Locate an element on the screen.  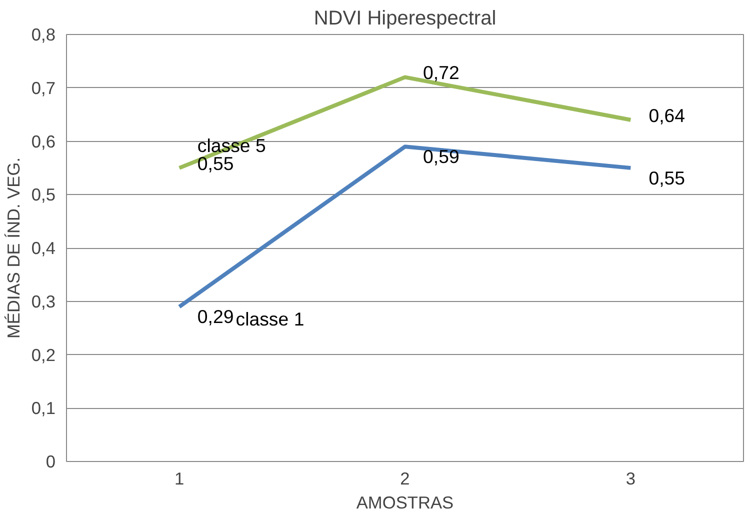
chart-title: NDVI Hiperespectral is located at coordinates (405, 19).